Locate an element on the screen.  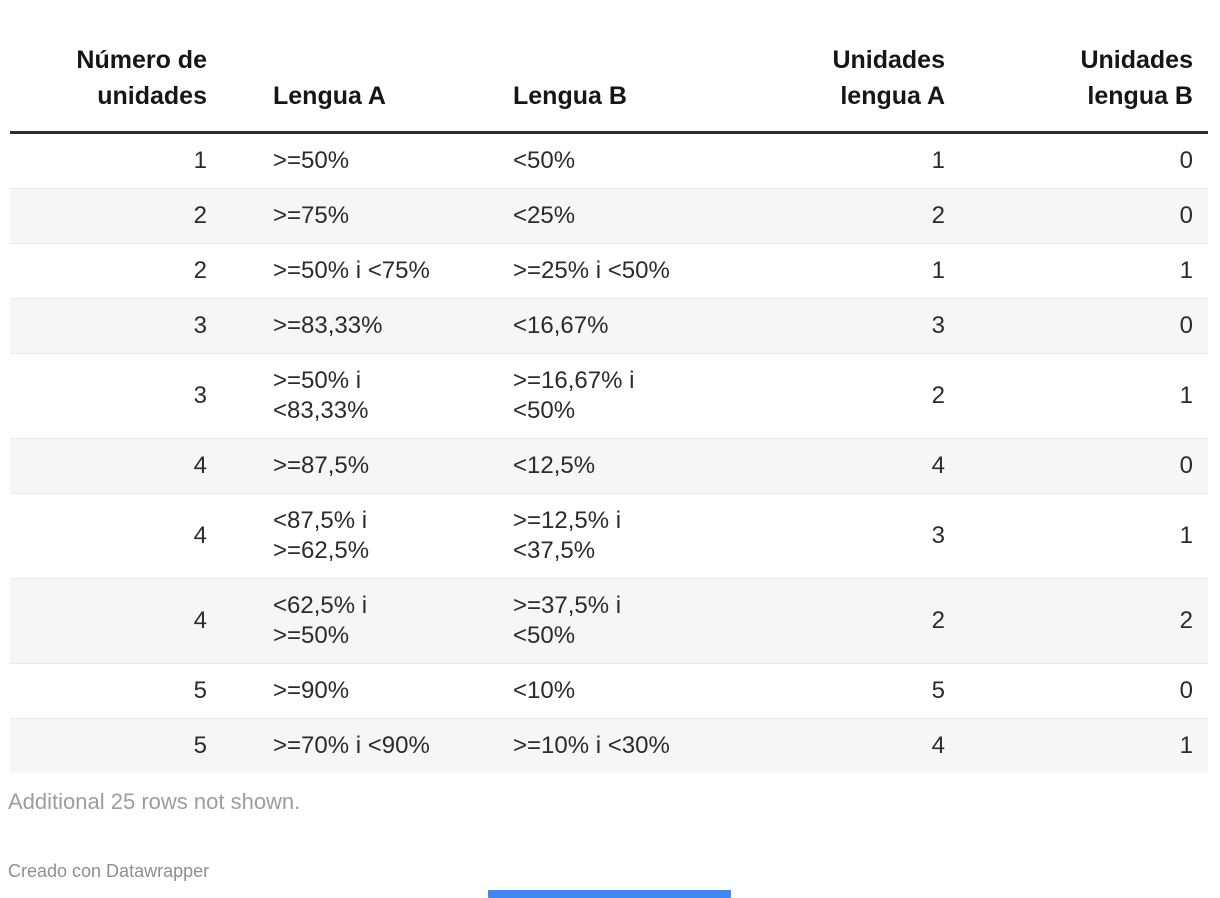
table-row: 3 >=83,33% <16,67% 3 0 is located at coordinates (609, 326).